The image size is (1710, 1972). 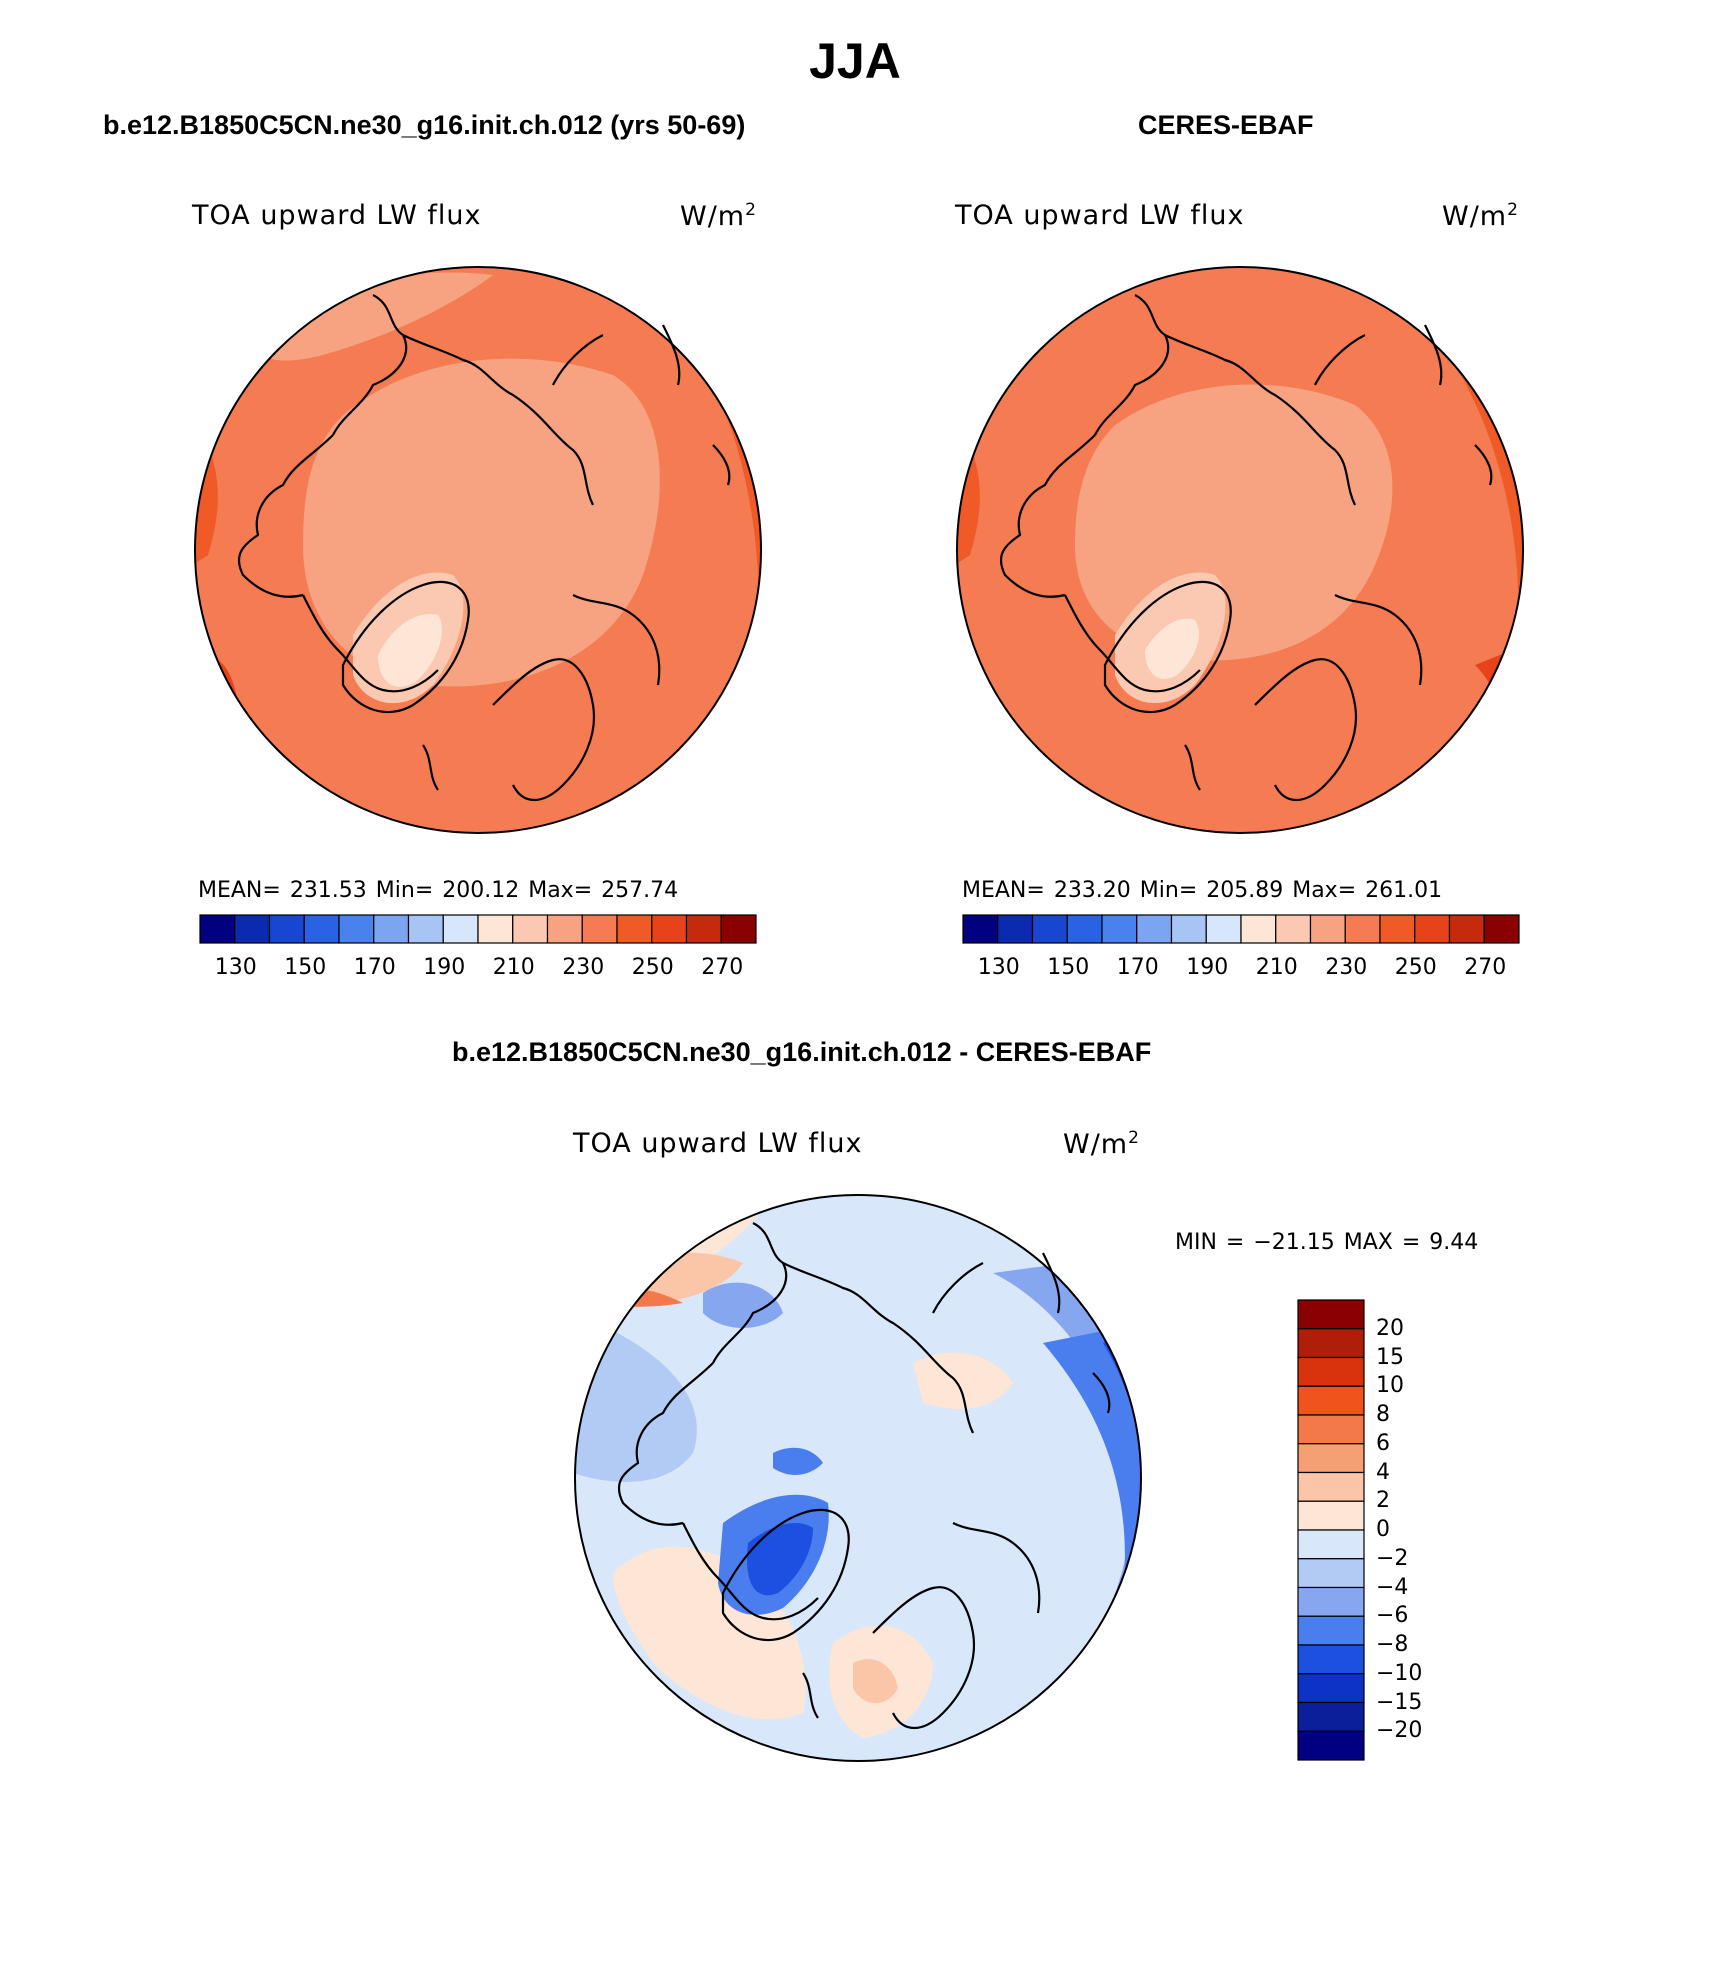 What do you see at coordinates (963, 1380) in the screenshot?
I see `map-field-pos1` at bounding box center [963, 1380].